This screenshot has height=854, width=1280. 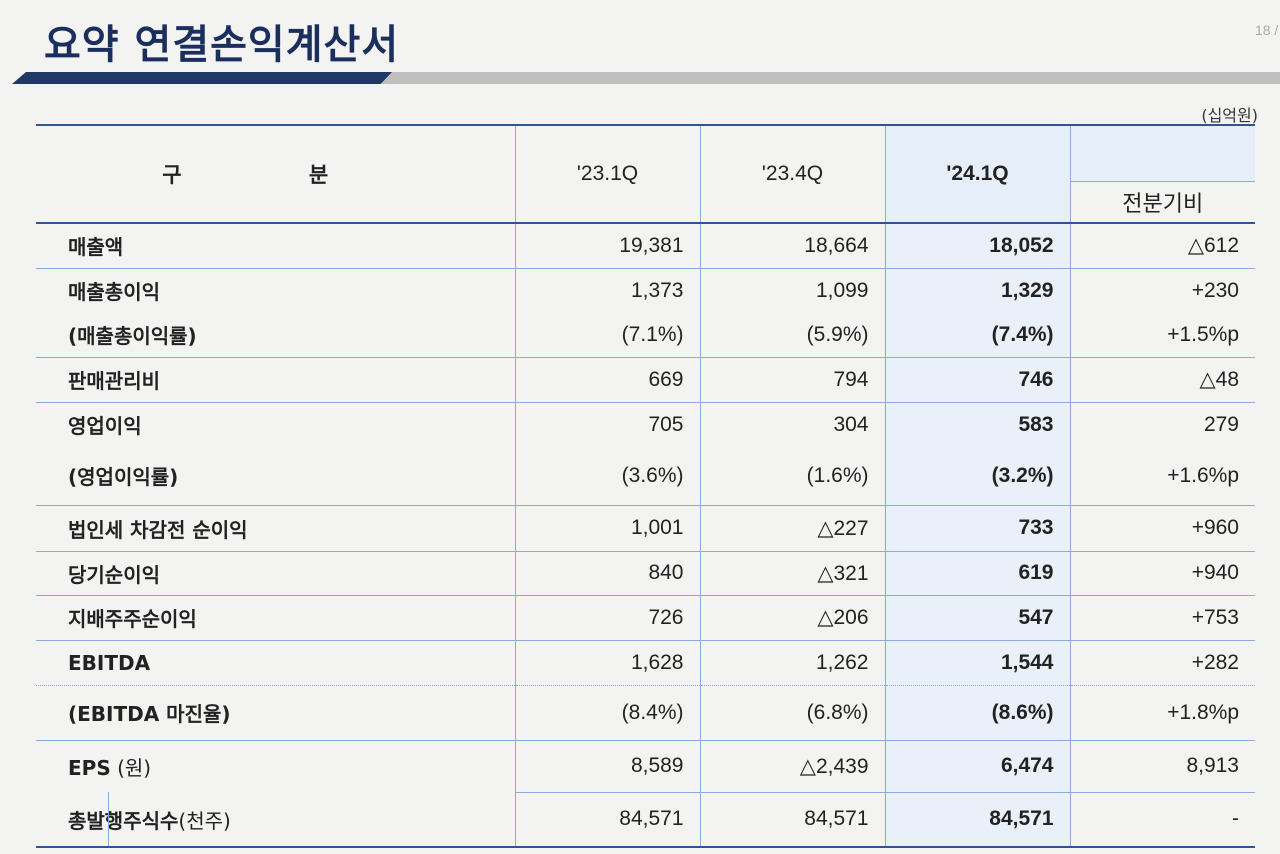 I want to click on header-period-23-4q: '23.4Q, so click(x=793, y=174).